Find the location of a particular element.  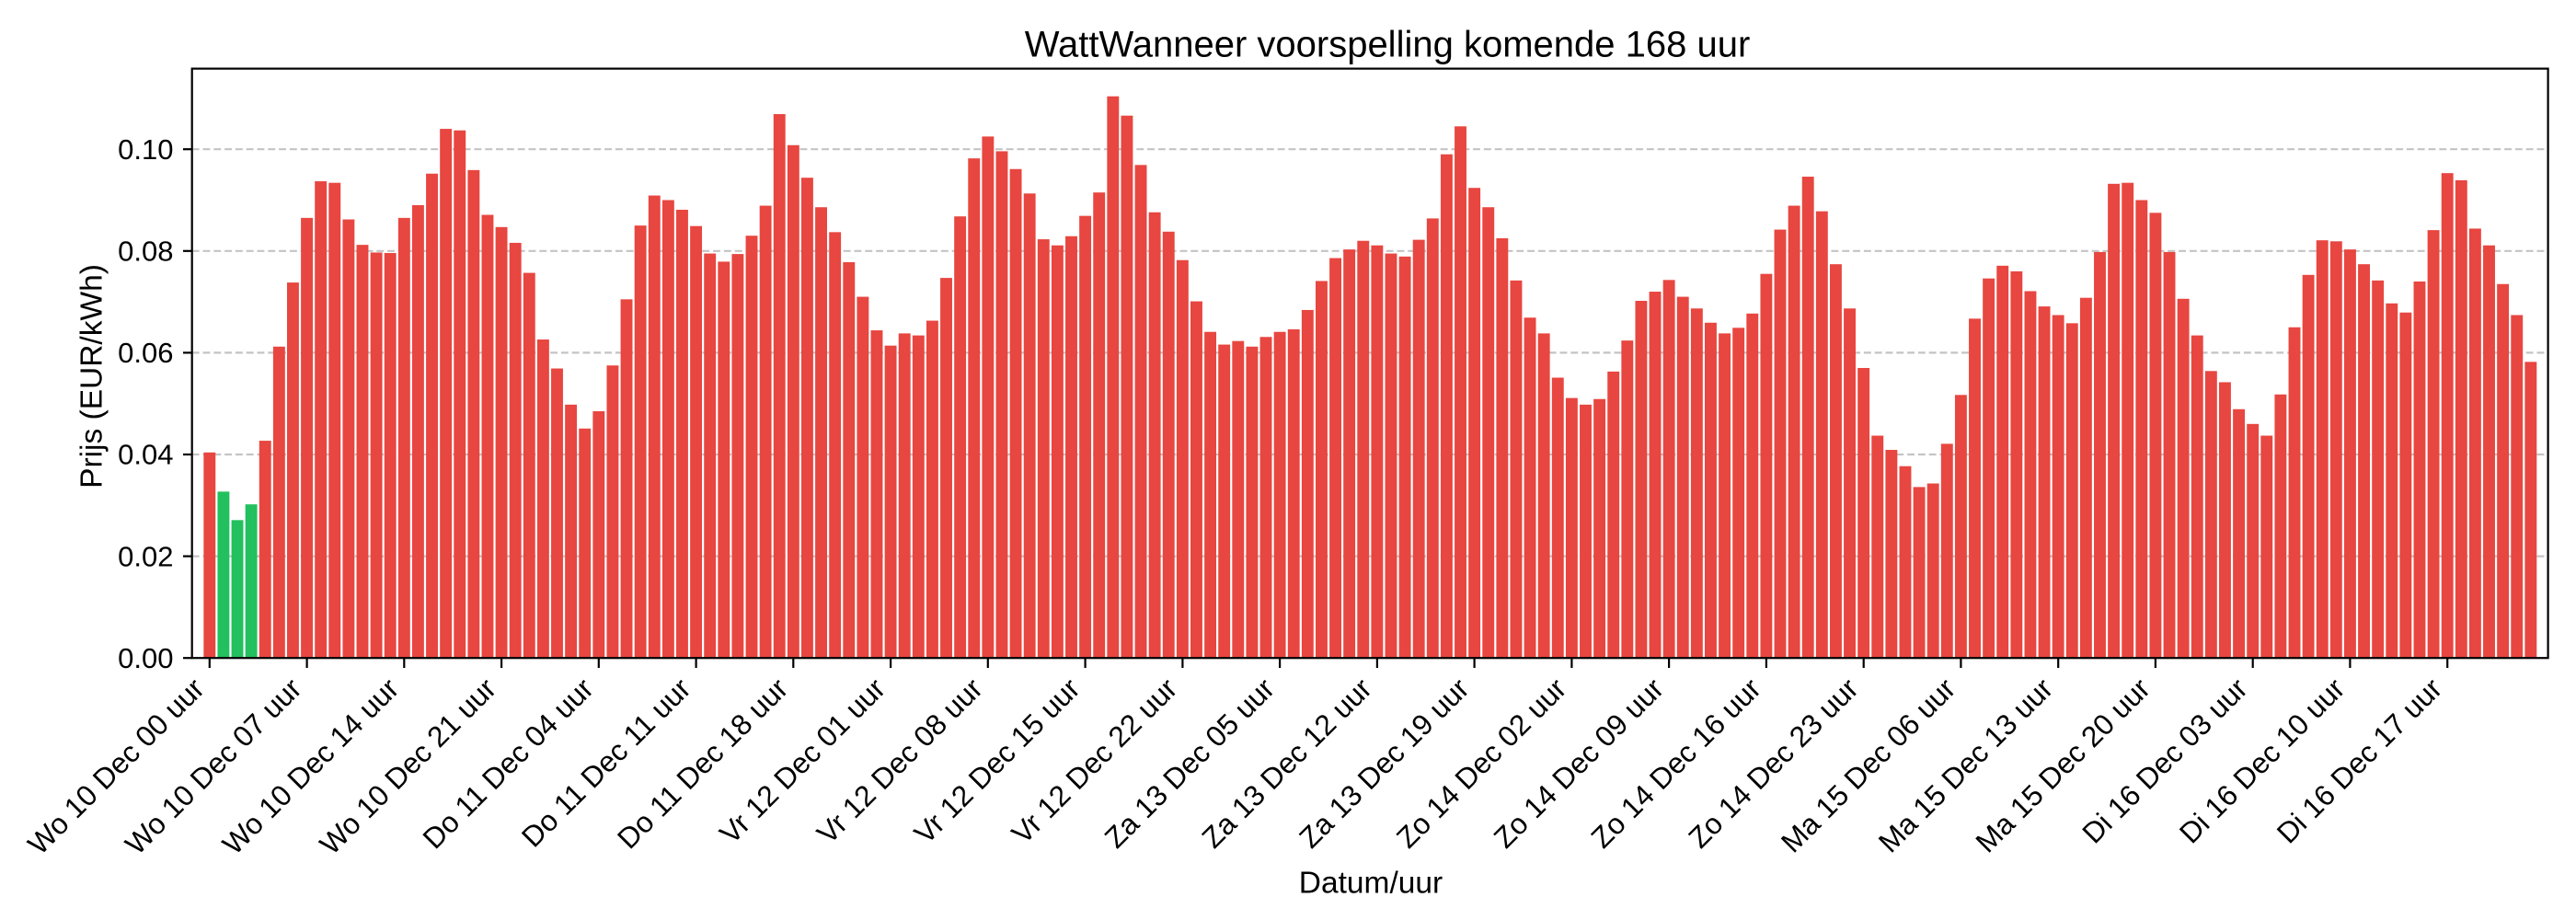

svg-text: 0.08 is located at coordinates (145, 252).